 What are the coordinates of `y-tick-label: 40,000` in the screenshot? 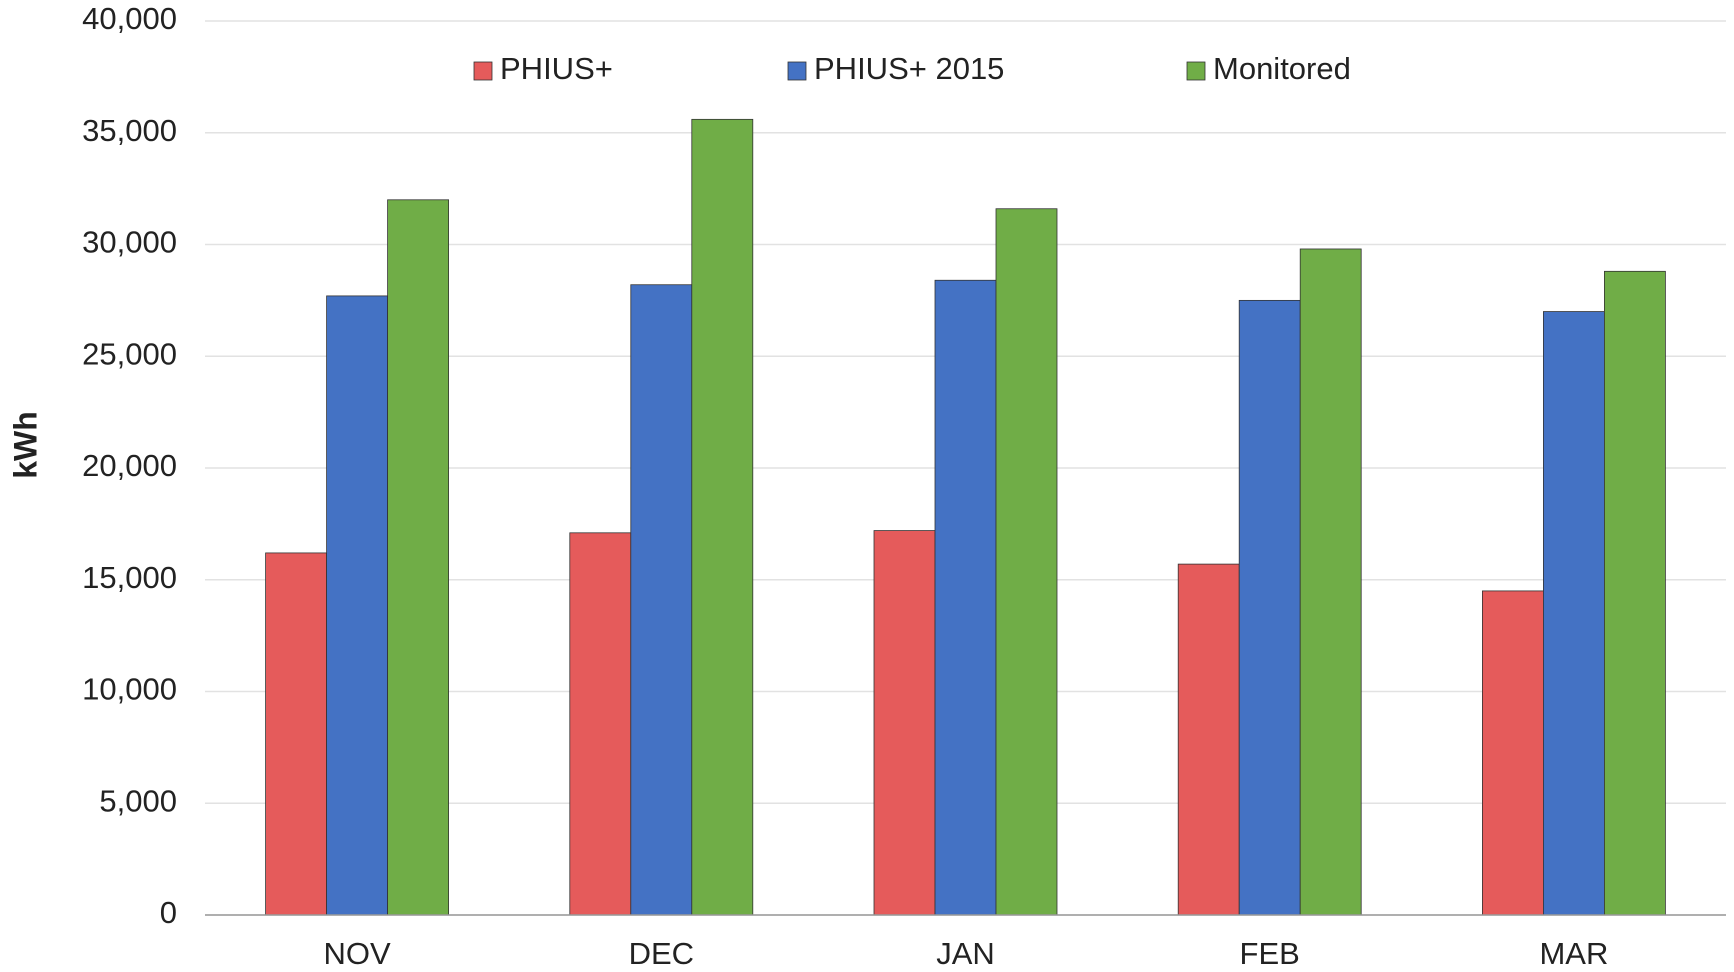 It's located at (129, 18).